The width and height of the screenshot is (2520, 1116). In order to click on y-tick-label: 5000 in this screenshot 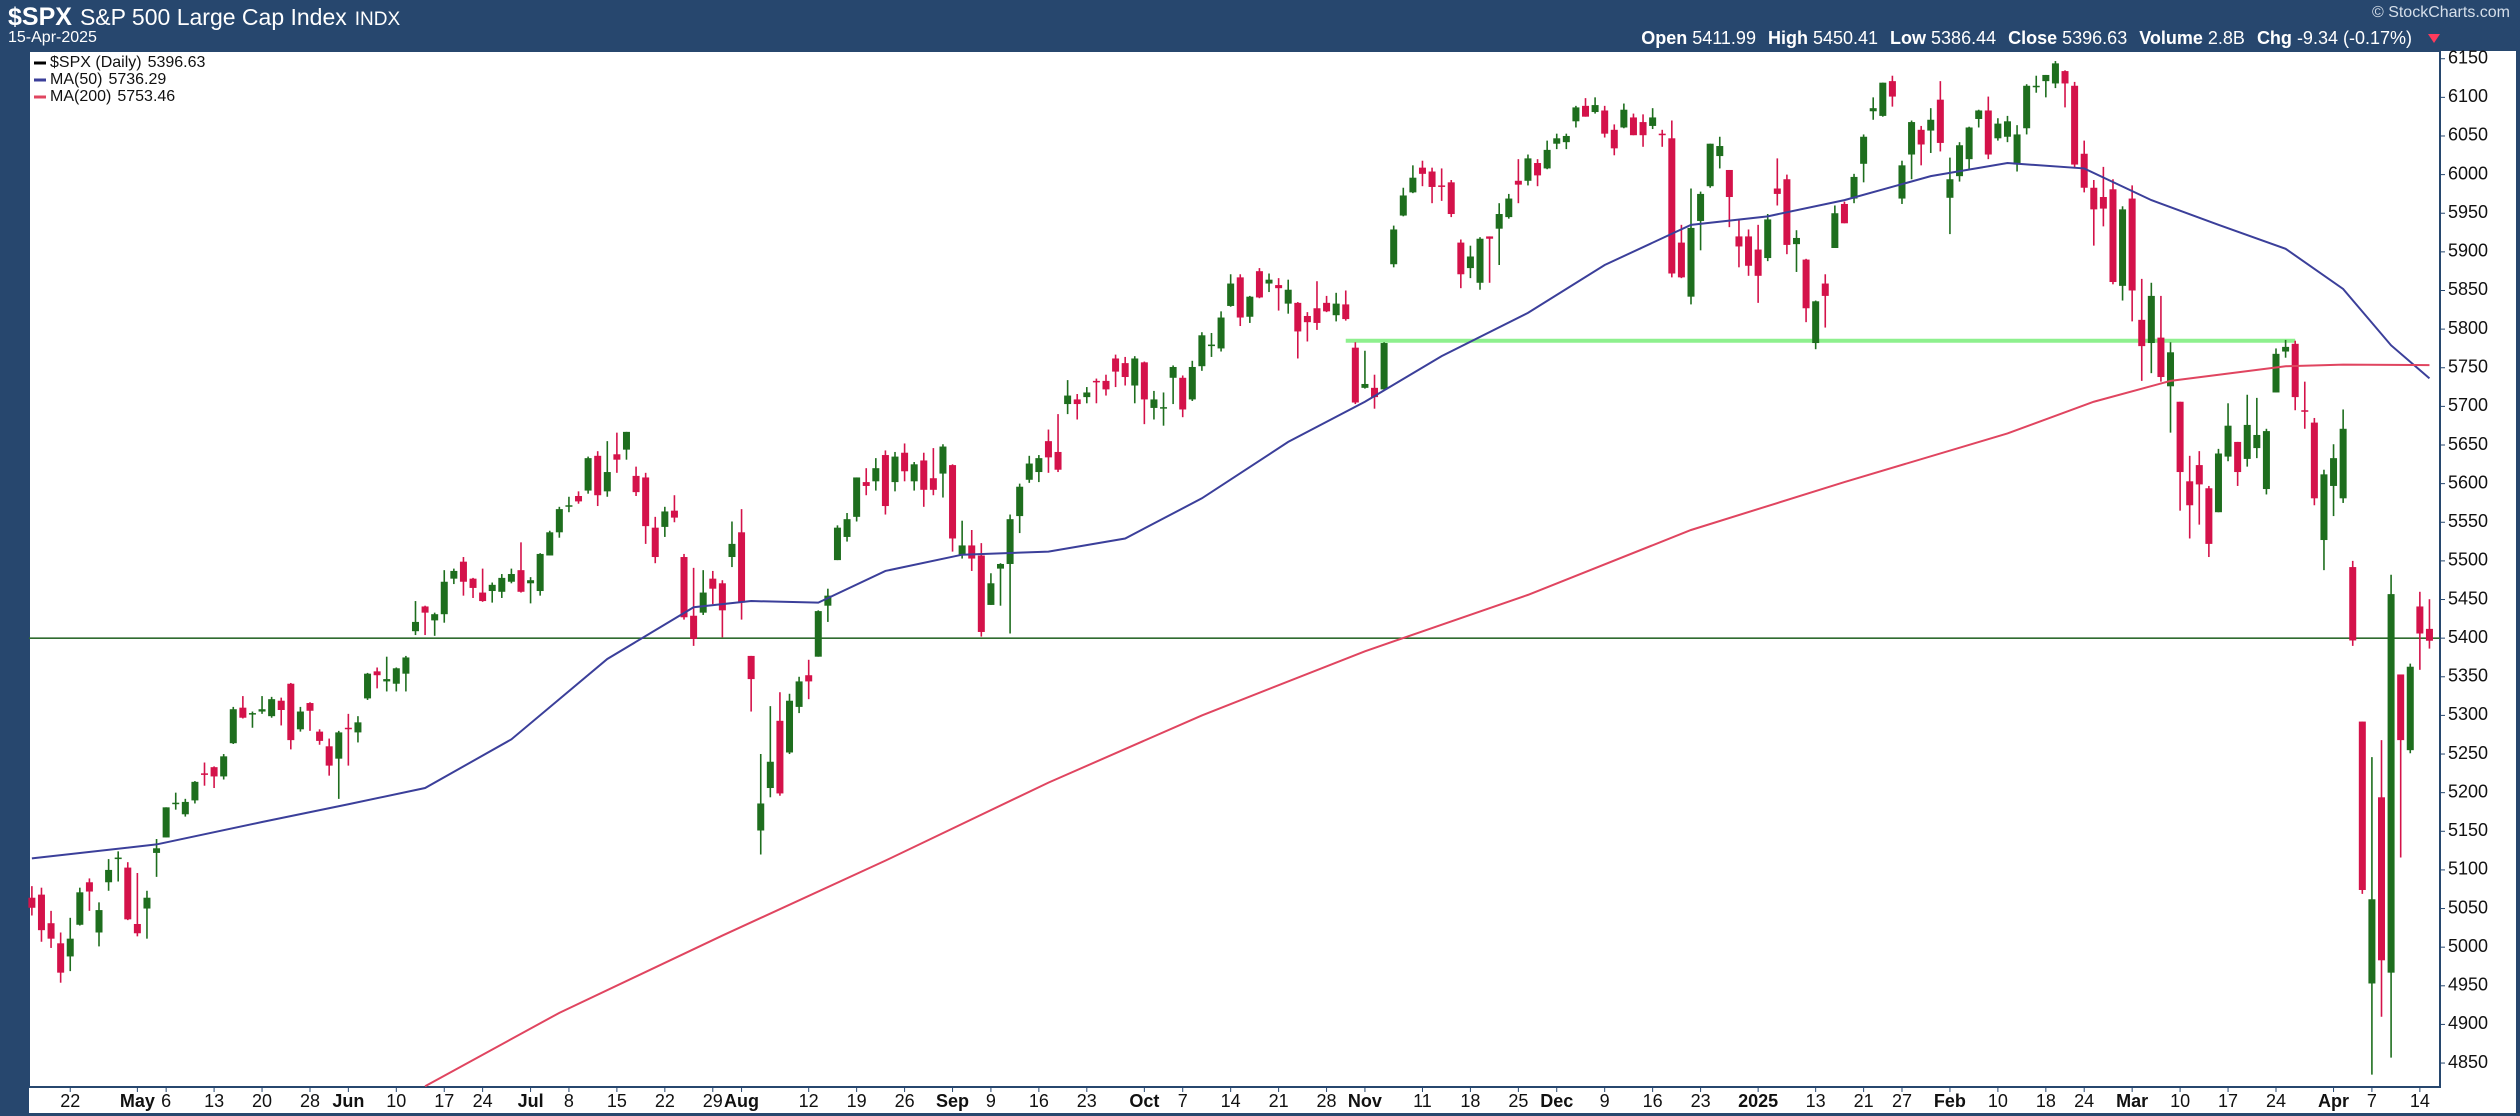, I will do `click(2468, 946)`.